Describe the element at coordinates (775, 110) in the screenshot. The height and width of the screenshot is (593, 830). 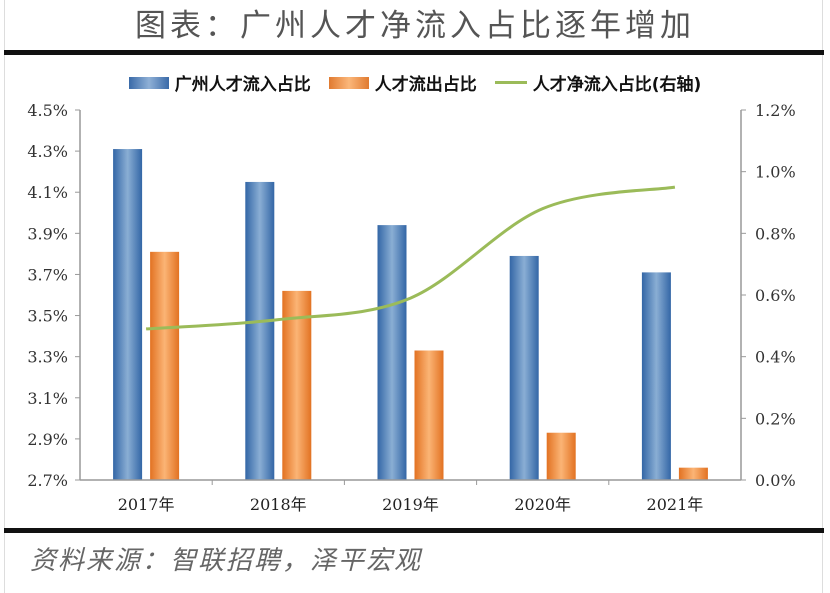
I see `right-axis-tick-label: 1.2%` at that location.